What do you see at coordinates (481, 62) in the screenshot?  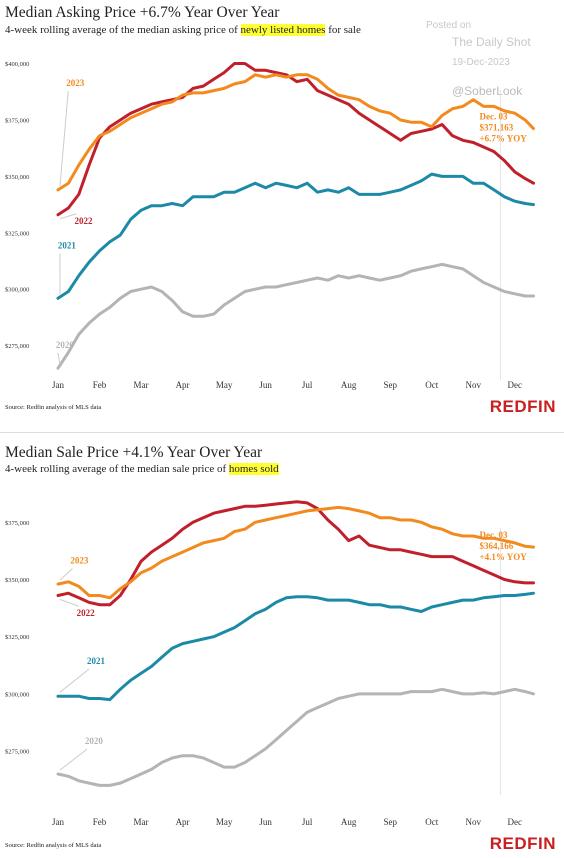 I see `watermark-date: 19-Dec-2023` at bounding box center [481, 62].